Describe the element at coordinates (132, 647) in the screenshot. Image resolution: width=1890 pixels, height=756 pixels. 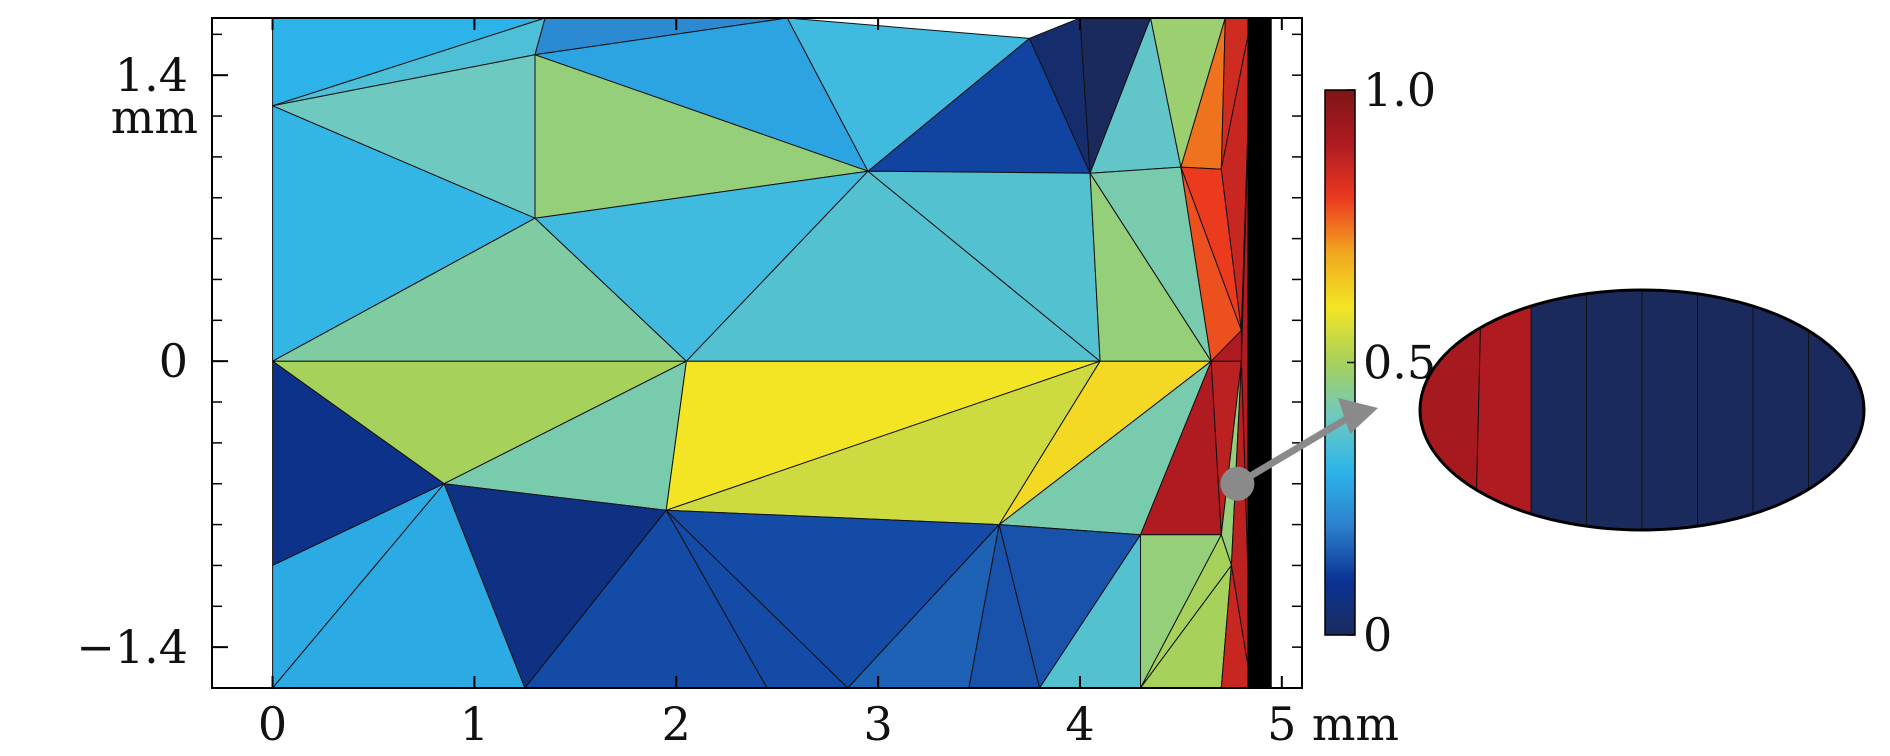
I see `y-tick-label-2: −1.4` at that location.